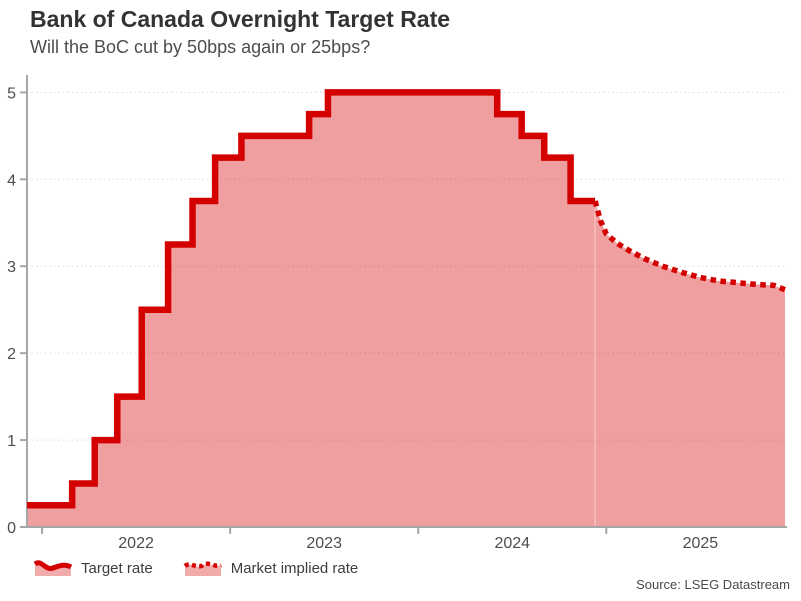 This screenshot has width=801, height=601. I want to click on x-tick-label-2023: 2023, so click(324, 543).